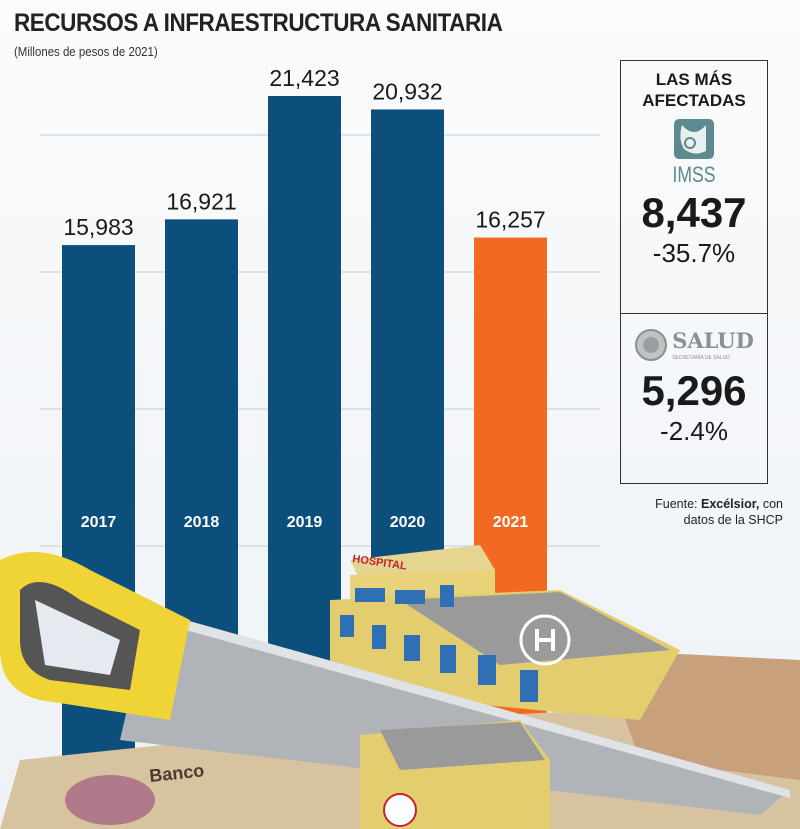  Describe the element at coordinates (258, 23) in the screenshot. I see `chart-title: RECURSOS A INFRAESTRUCTURA SANITARIA` at that location.